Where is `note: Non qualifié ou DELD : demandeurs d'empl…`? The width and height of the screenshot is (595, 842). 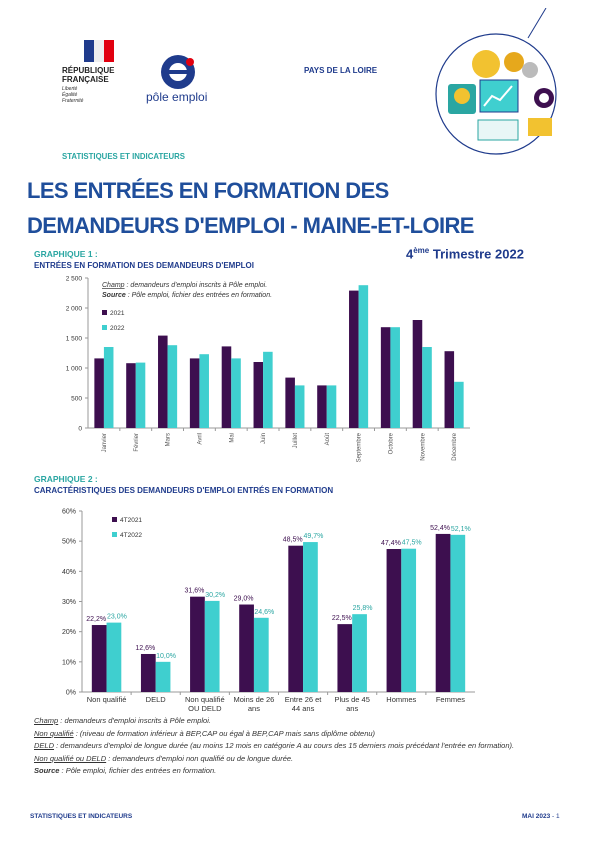 note: Non qualifié ou DELD : demandeurs d'empl… is located at coordinates (299, 759).